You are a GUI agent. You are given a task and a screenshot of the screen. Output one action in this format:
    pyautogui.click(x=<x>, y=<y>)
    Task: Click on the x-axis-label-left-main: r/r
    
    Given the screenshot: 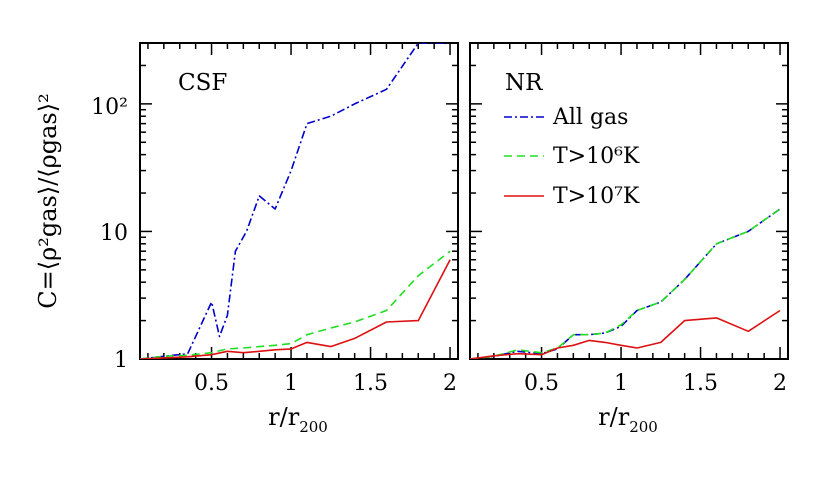 What is the action you would take?
    pyautogui.click(x=284, y=417)
    